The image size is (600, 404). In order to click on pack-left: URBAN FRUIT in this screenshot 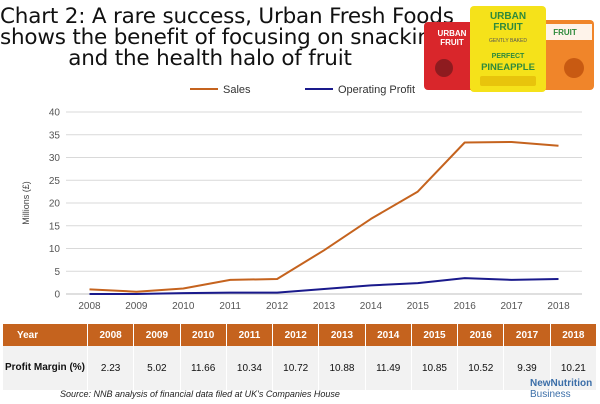, I will do `click(452, 56)`.